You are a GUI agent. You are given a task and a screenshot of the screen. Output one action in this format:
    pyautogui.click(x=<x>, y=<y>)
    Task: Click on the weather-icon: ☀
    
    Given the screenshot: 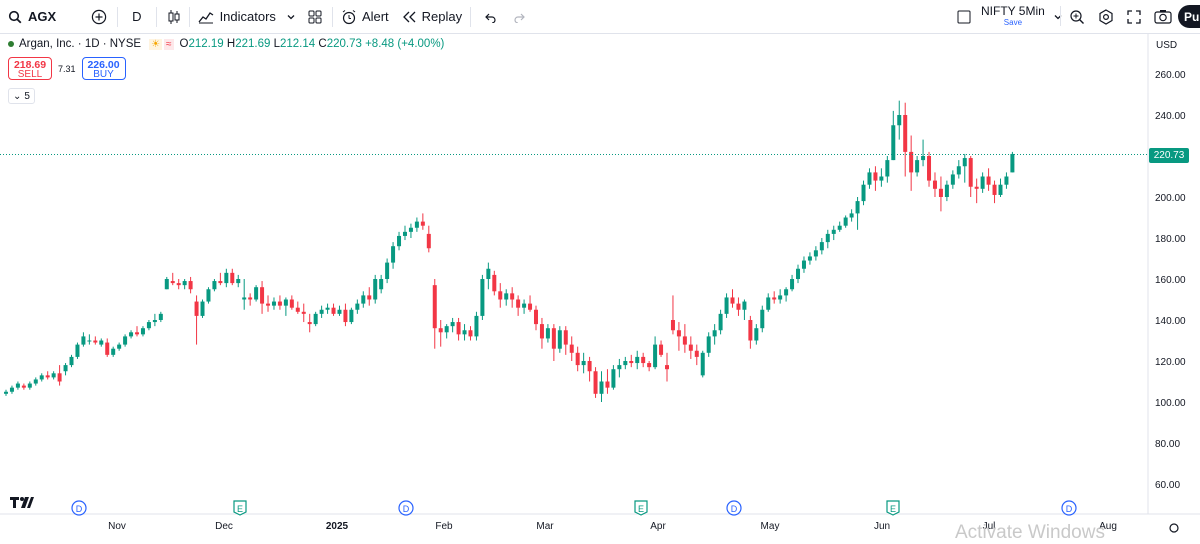 What is the action you would take?
    pyautogui.click(x=156, y=44)
    